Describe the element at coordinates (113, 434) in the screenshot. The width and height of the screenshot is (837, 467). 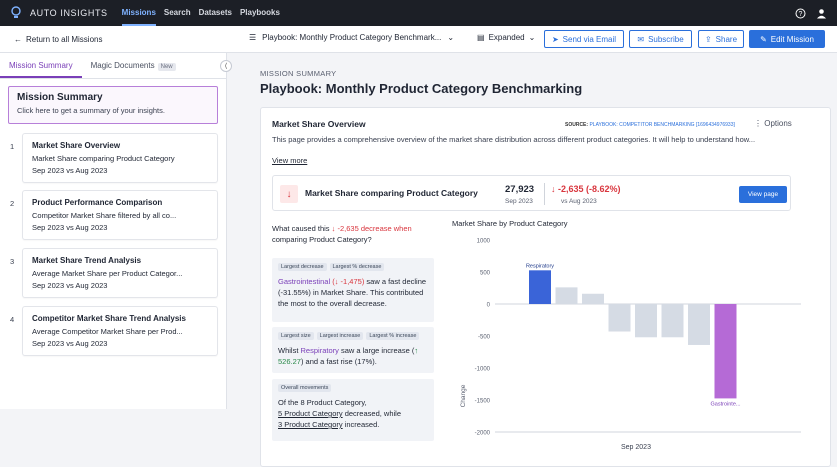
I see `sidebar-empty-area` at that location.